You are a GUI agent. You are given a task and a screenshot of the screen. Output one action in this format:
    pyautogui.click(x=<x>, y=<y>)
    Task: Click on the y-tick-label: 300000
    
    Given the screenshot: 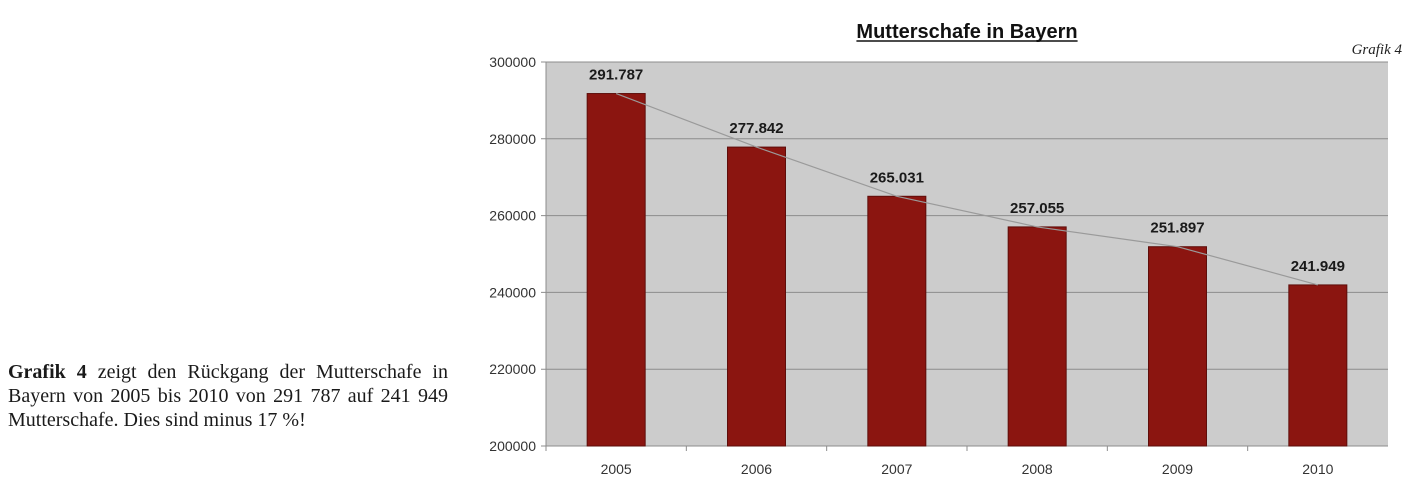 What is the action you would take?
    pyautogui.click(x=512, y=62)
    